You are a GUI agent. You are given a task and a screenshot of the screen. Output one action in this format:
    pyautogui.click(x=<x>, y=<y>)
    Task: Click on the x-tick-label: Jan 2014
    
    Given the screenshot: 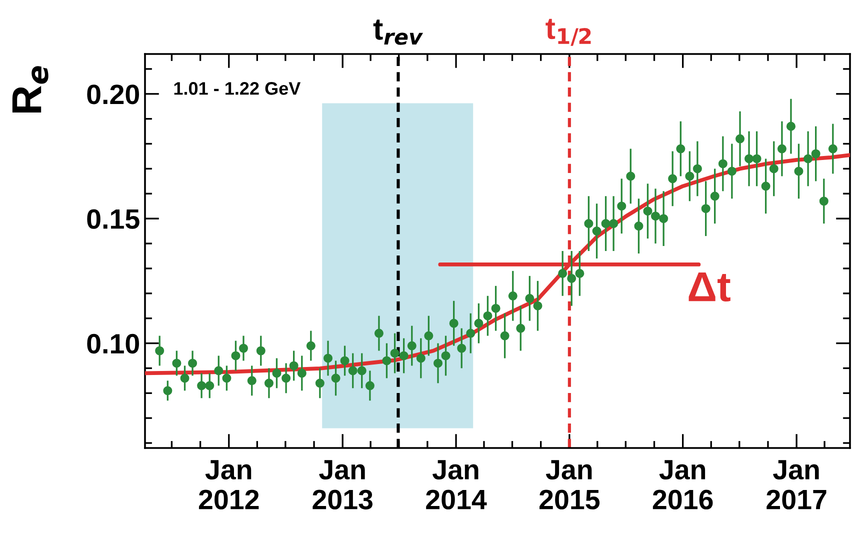 What is the action you would take?
    pyautogui.click(x=456, y=485)
    